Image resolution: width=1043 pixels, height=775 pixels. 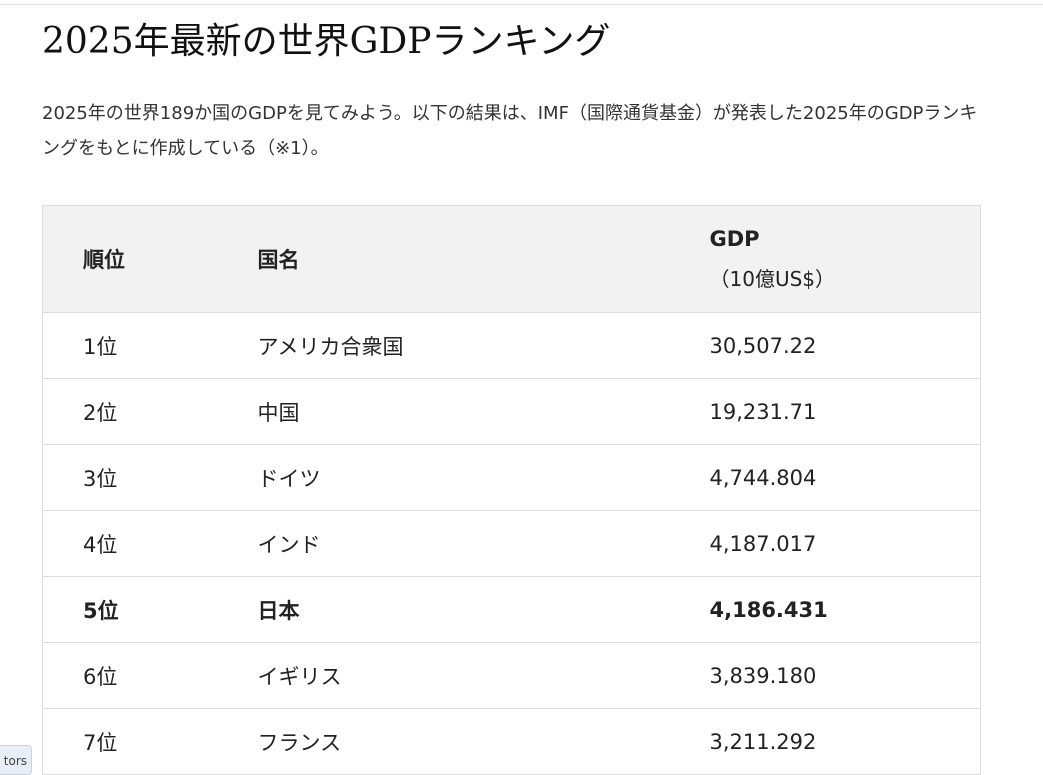 I want to click on rank-cell: 5位, so click(x=150, y=609).